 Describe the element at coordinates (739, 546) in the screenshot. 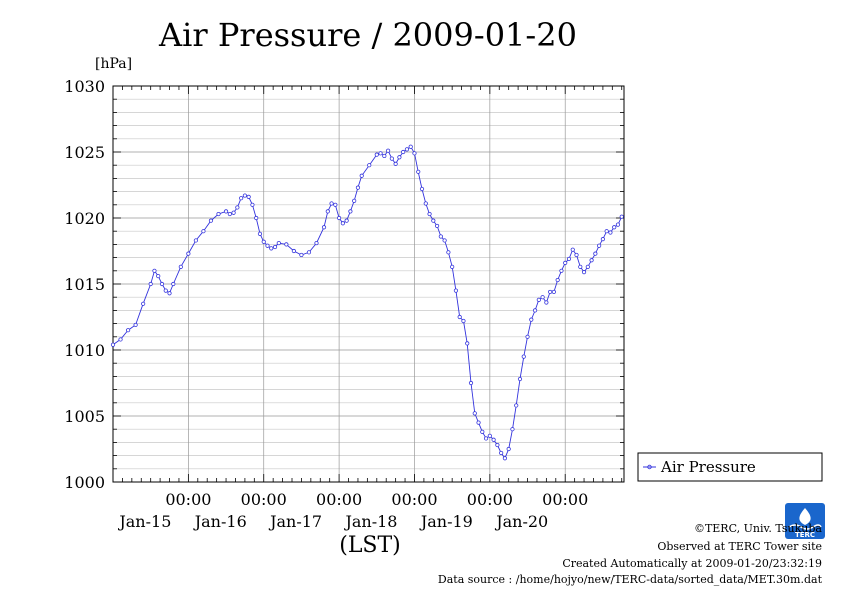

I see `footer-observed: Observed at TERC Tower site` at that location.